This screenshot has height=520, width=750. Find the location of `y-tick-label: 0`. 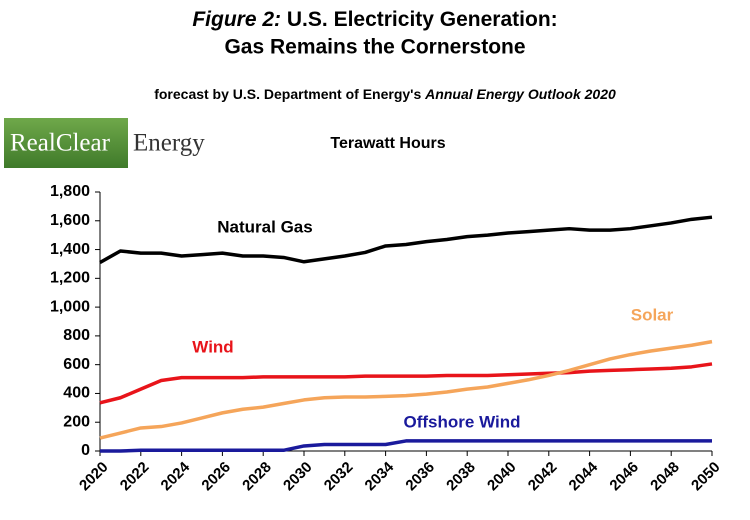

y-tick-label: 0 is located at coordinates (85, 450).